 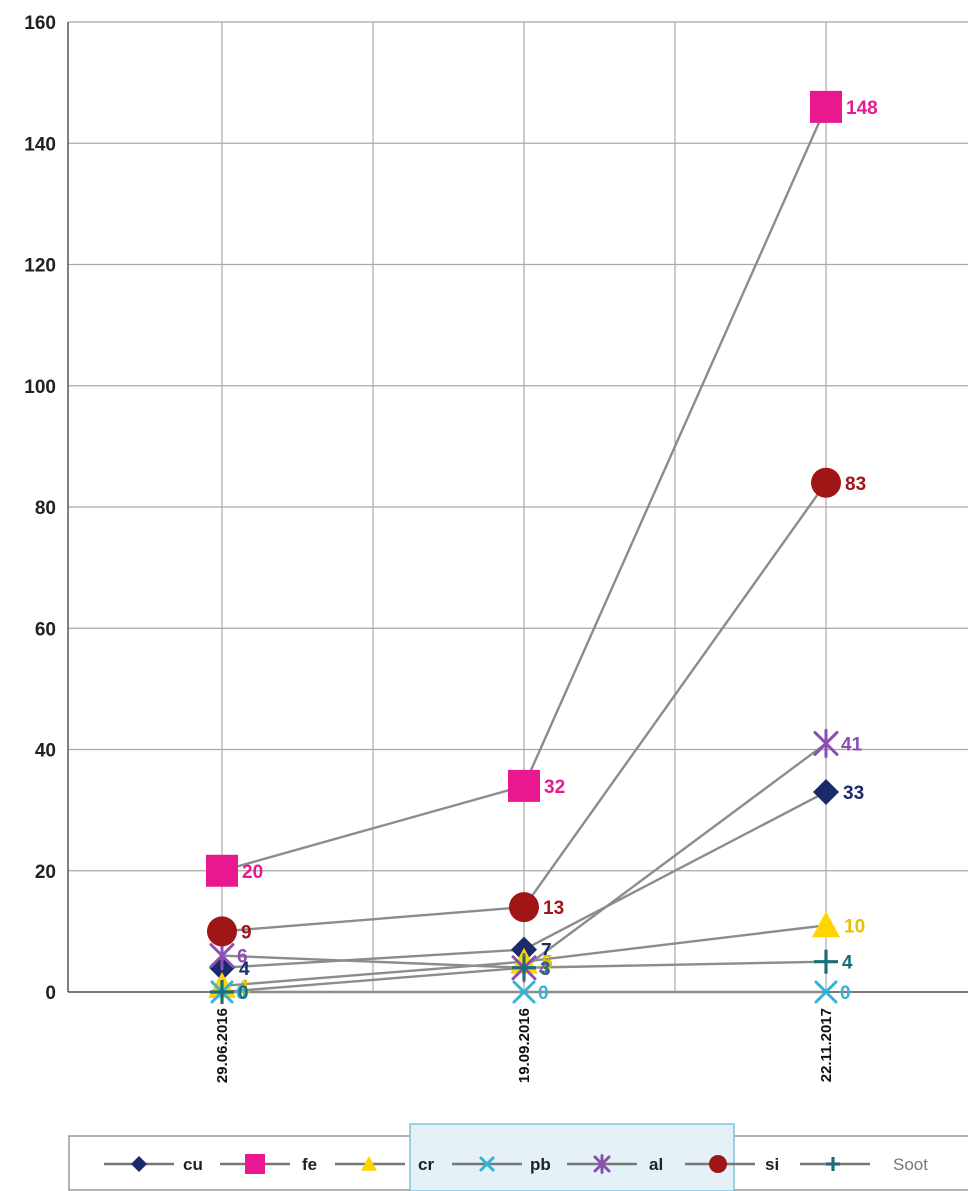 I want to click on legend-label-Soot: Soot, so click(x=910, y=1164).